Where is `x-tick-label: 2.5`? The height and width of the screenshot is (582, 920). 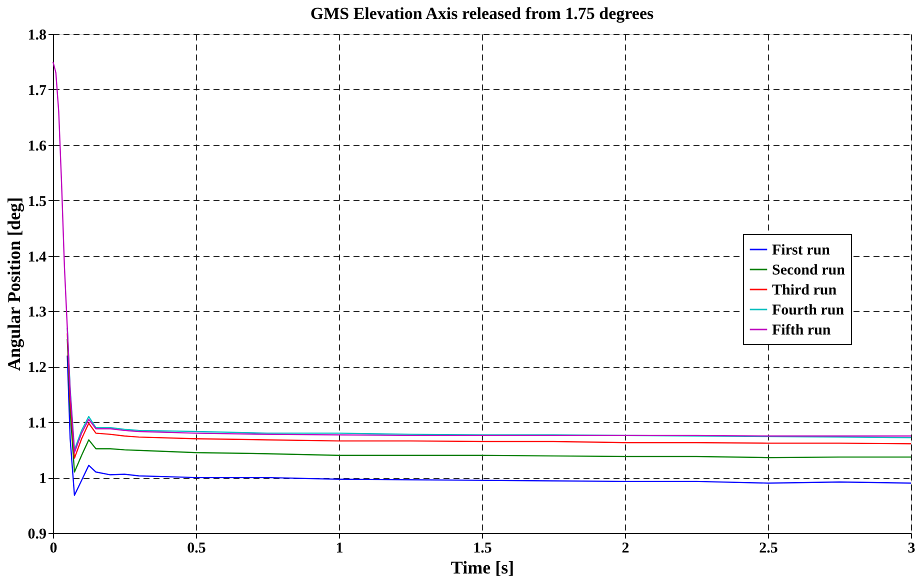
x-tick-label: 2.5 is located at coordinates (768, 548).